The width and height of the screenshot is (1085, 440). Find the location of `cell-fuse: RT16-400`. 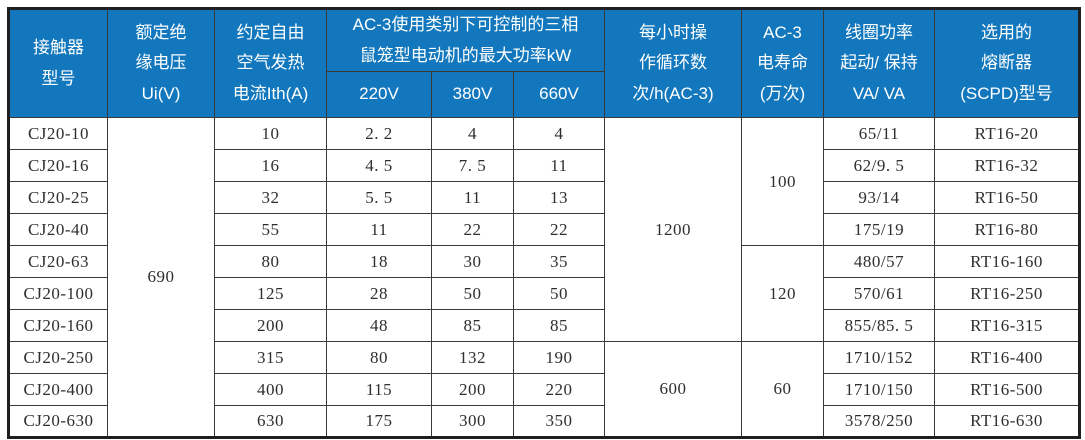

cell-fuse: RT16-400 is located at coordinates (1007, 358).